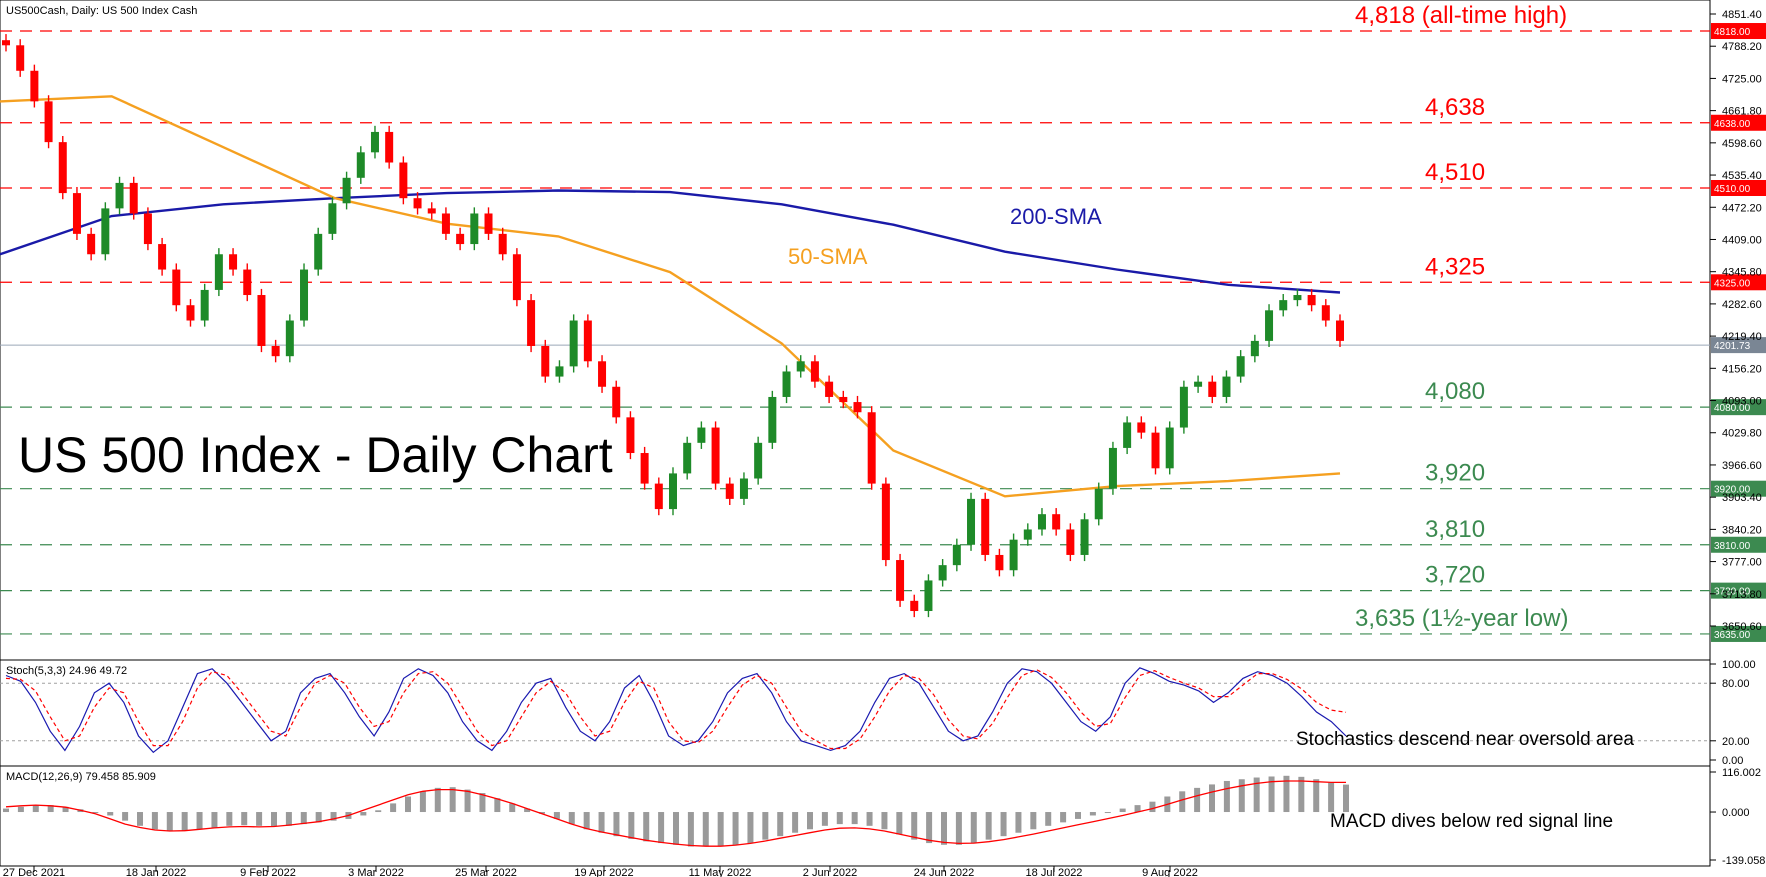  Describe the element at coordinates (1742, 240) in the screenshot. I see `y-tick-label: 4409.00` at that location.